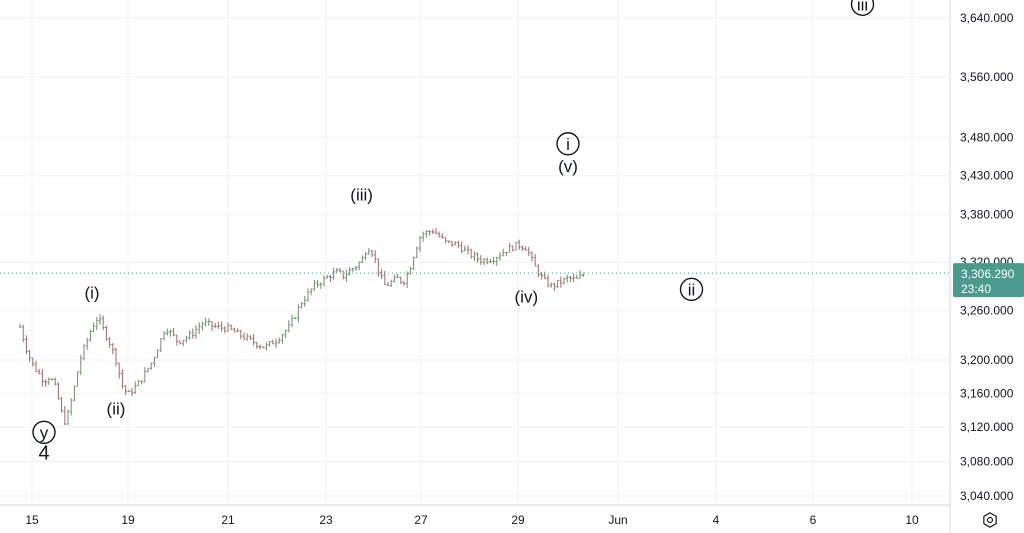  Describe the element at coordinates (43, 454) in the screenshot. I see `wave-label: 4` at that location.